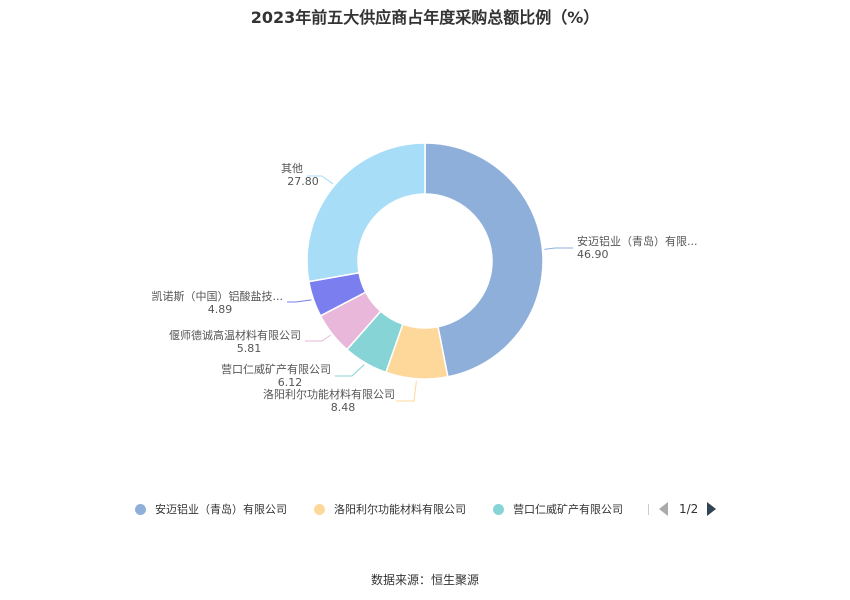  What do you see at coordinates (593, 254) in the screenshot?
I see `slice-value-label: 46.90` at bounding box center [593, 254].